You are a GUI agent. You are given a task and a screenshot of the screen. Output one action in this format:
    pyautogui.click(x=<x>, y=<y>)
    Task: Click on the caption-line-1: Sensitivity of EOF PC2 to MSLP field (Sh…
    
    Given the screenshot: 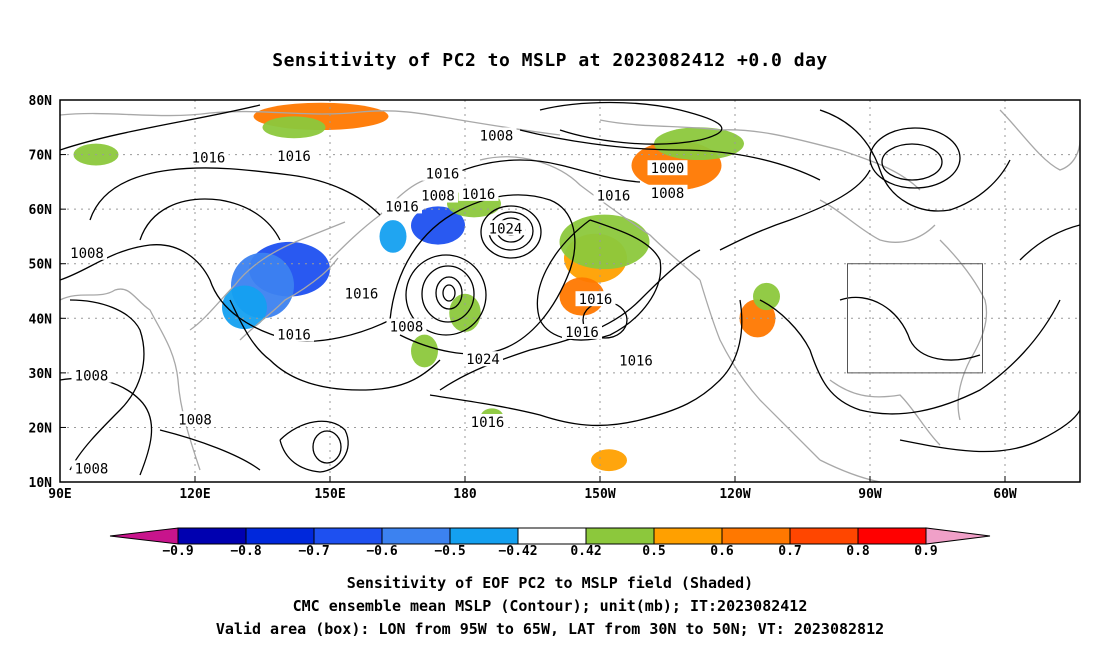 What is the action you would take?
    pyautogui.click(x=550, y=583)
    